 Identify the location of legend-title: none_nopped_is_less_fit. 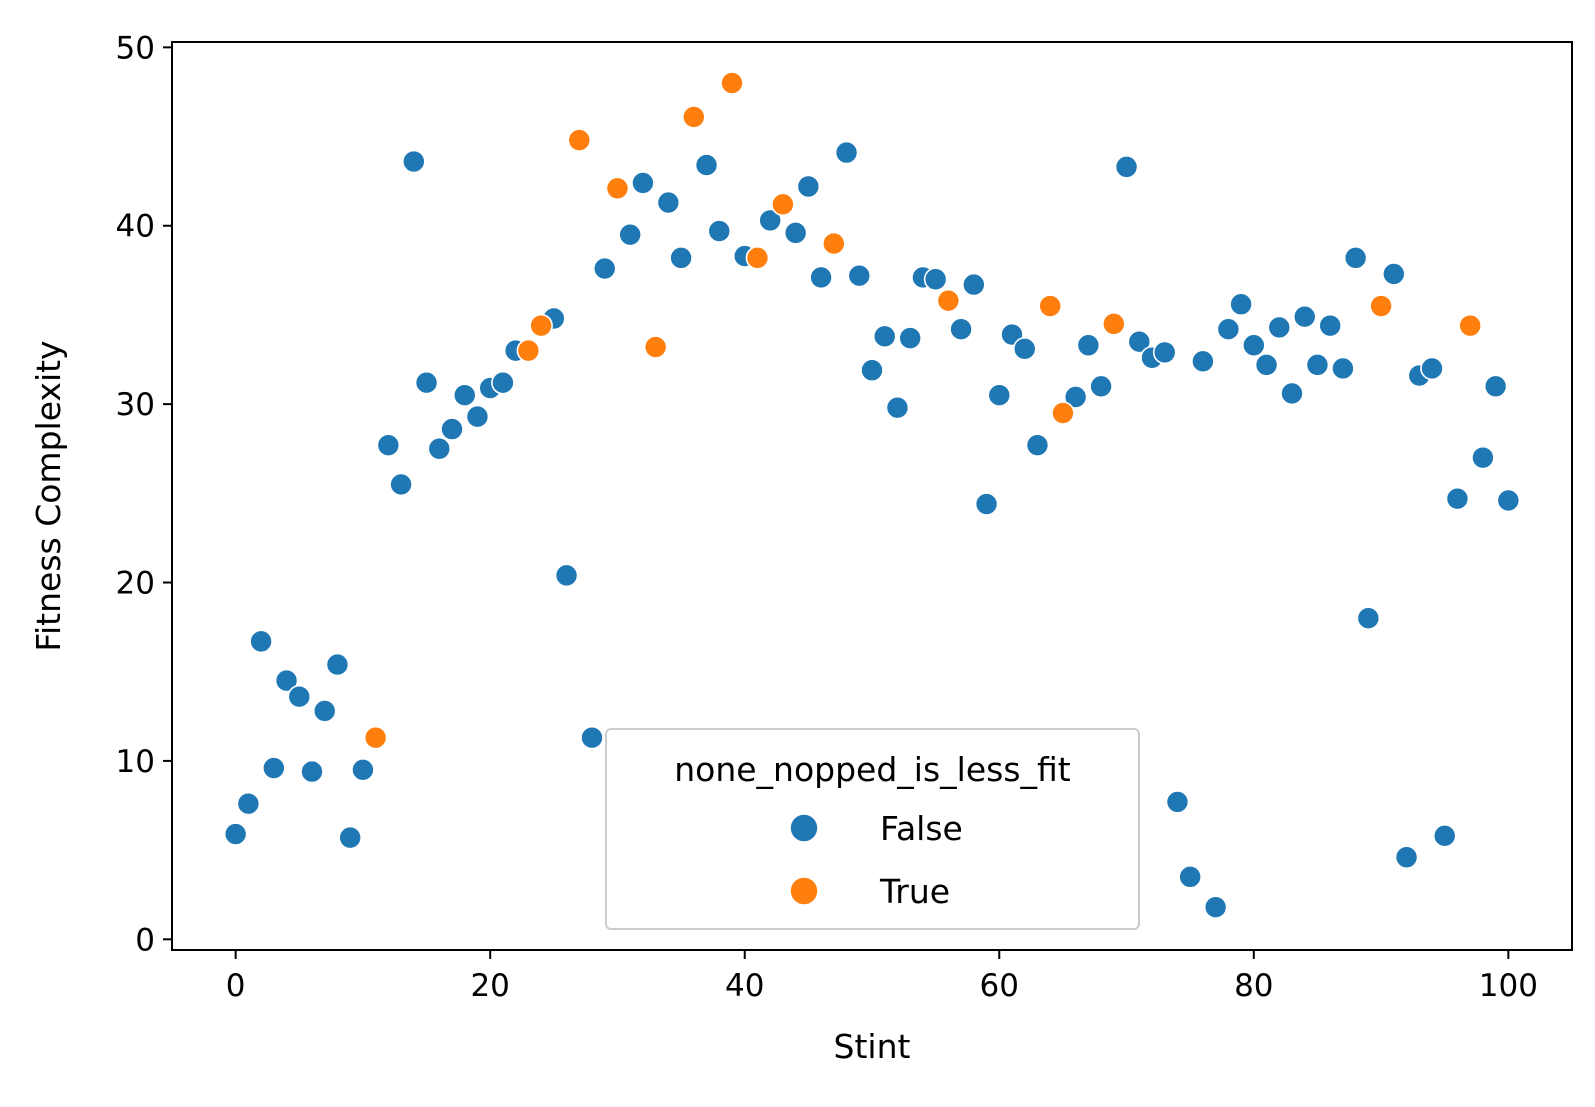
(872, 769).